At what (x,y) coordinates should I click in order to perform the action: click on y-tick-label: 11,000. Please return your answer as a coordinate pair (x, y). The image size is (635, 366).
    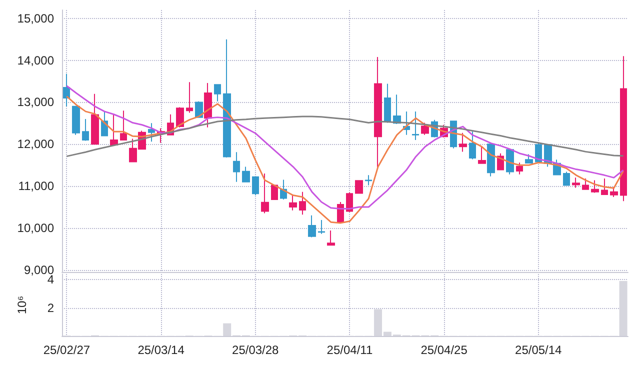
    Looking at the image, I should click on (36, 186).